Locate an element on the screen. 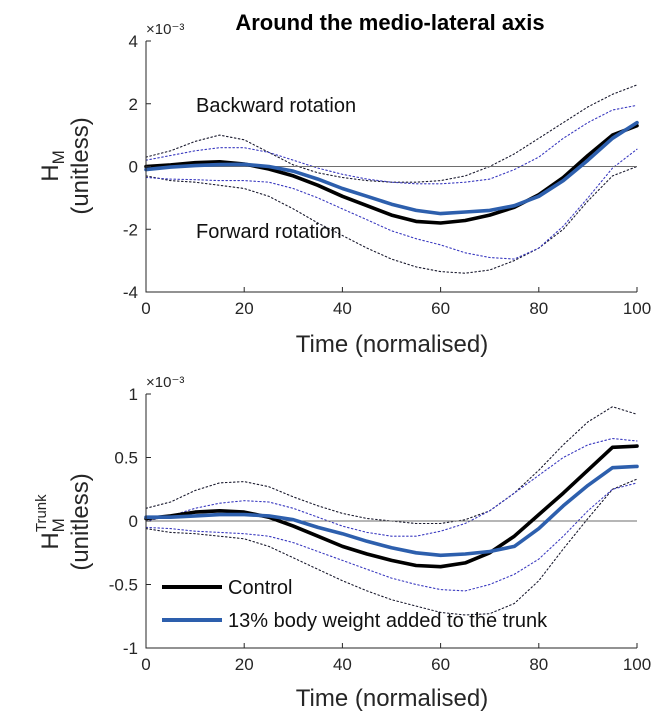 The height and width of the screenshot is (715, 667). bottom-x-tick-label: 40 is located at coordinates (342, 664).